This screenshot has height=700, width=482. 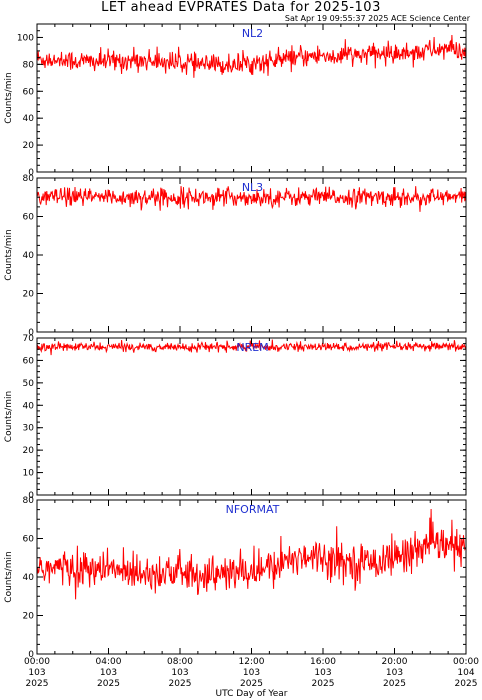 What do you see at coordinates (252, 347) in the screenshot?
I see `series-label-nrem: NREM` at bounding box center [252, 347].